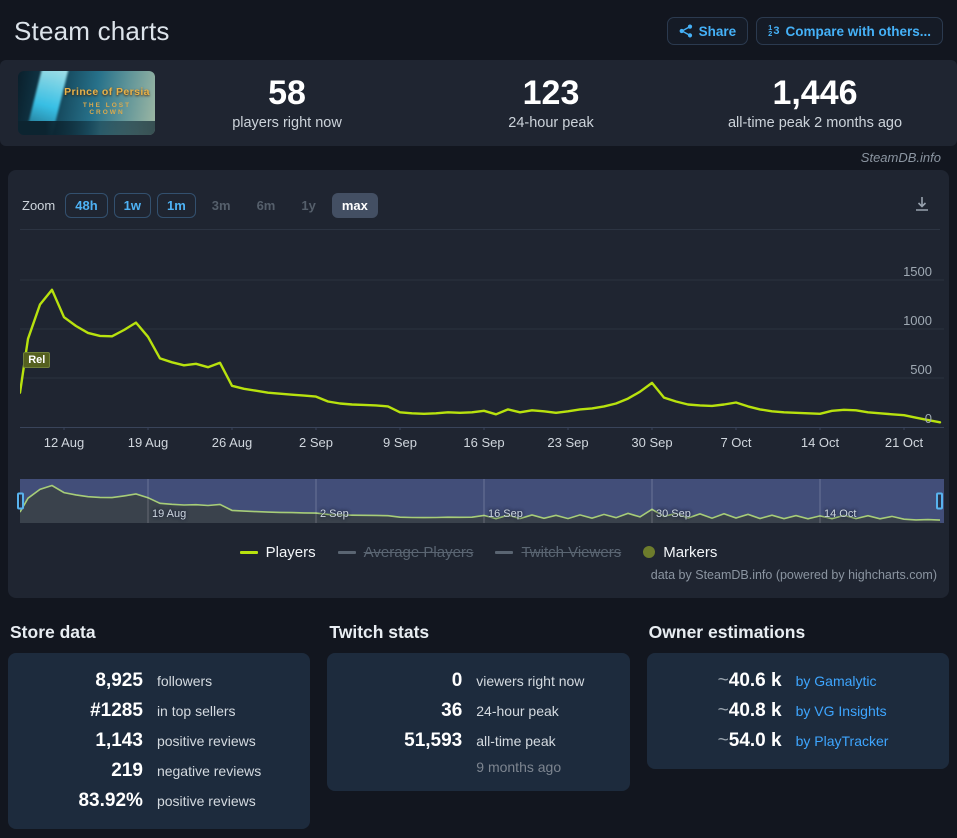 Image resolution: width=957 pixels, height=838 pixels. Describe the element at coordinates (184, 681) in the screenshot. I see `followers-label: followers` at that location.